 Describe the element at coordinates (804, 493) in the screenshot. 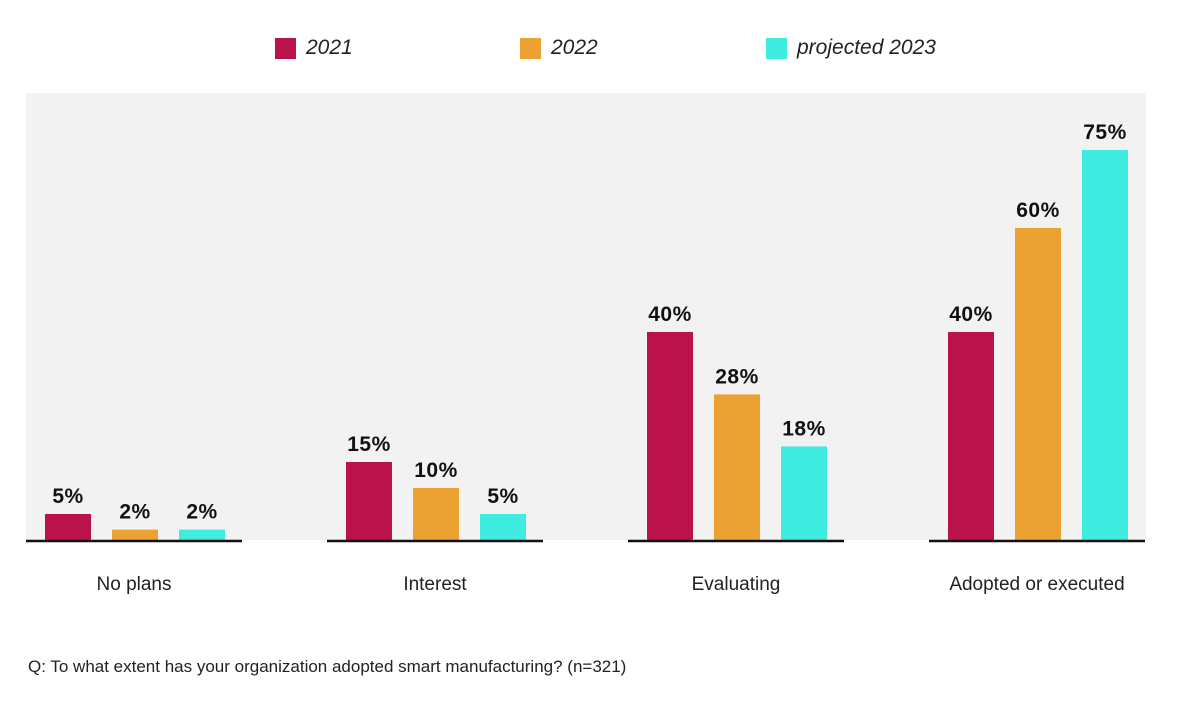

I see `bar-evaluating-projected-2023` at that location.